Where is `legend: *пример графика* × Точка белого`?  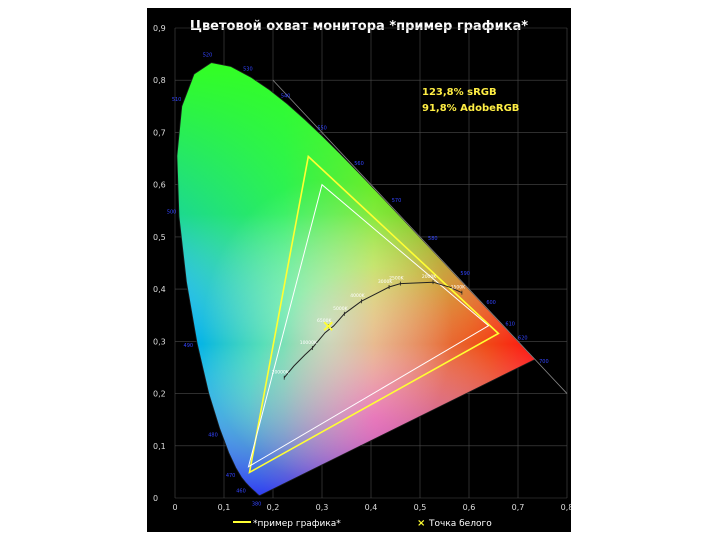
legend: *пример графика* × Точка белого is located at coordinates (362, 523).